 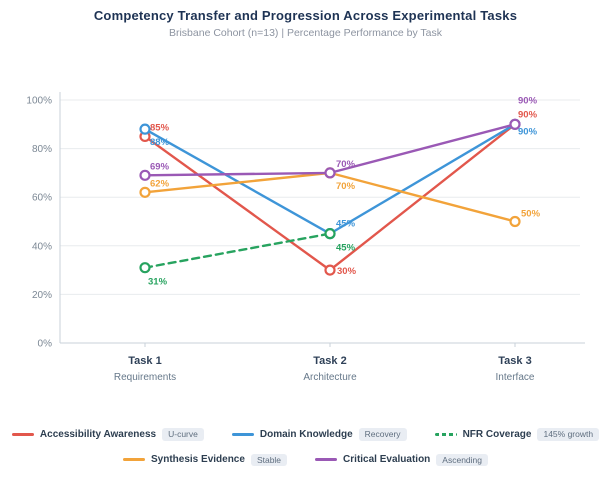 I want to click on series-line-nfr-coverage, so click(x=237, y=250).